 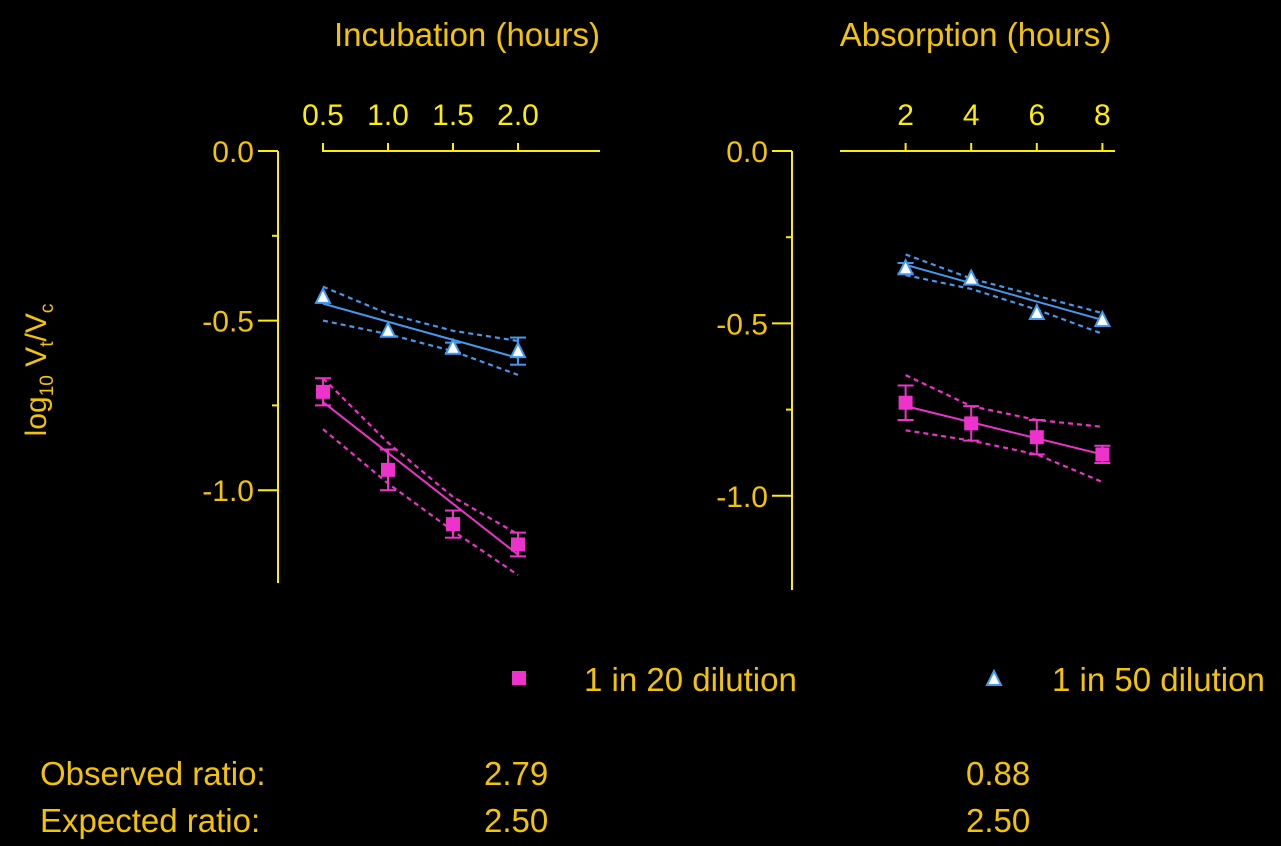 What do you see at coordinates (905, 115) in the screenshot?
I see `x-tick-label: 2` at bounding box center [905, 115].